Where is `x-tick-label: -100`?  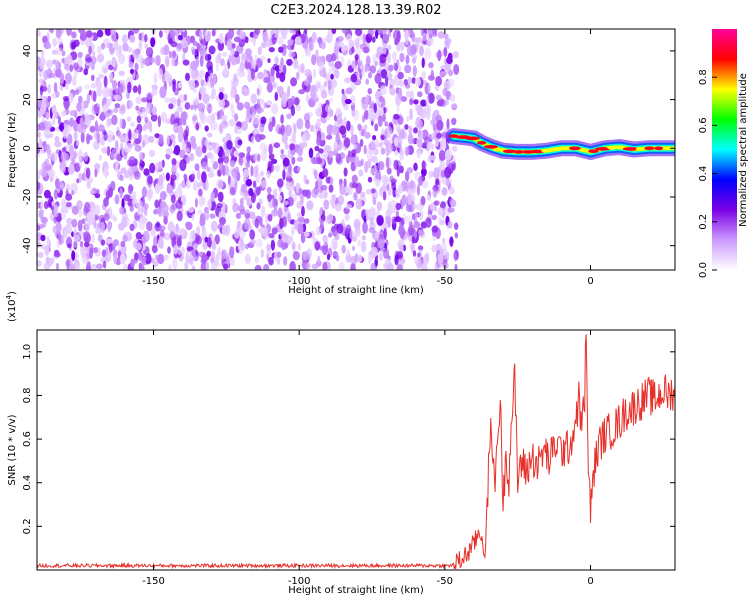
x-tick-label: -100 is located at coordinates (299, 281).